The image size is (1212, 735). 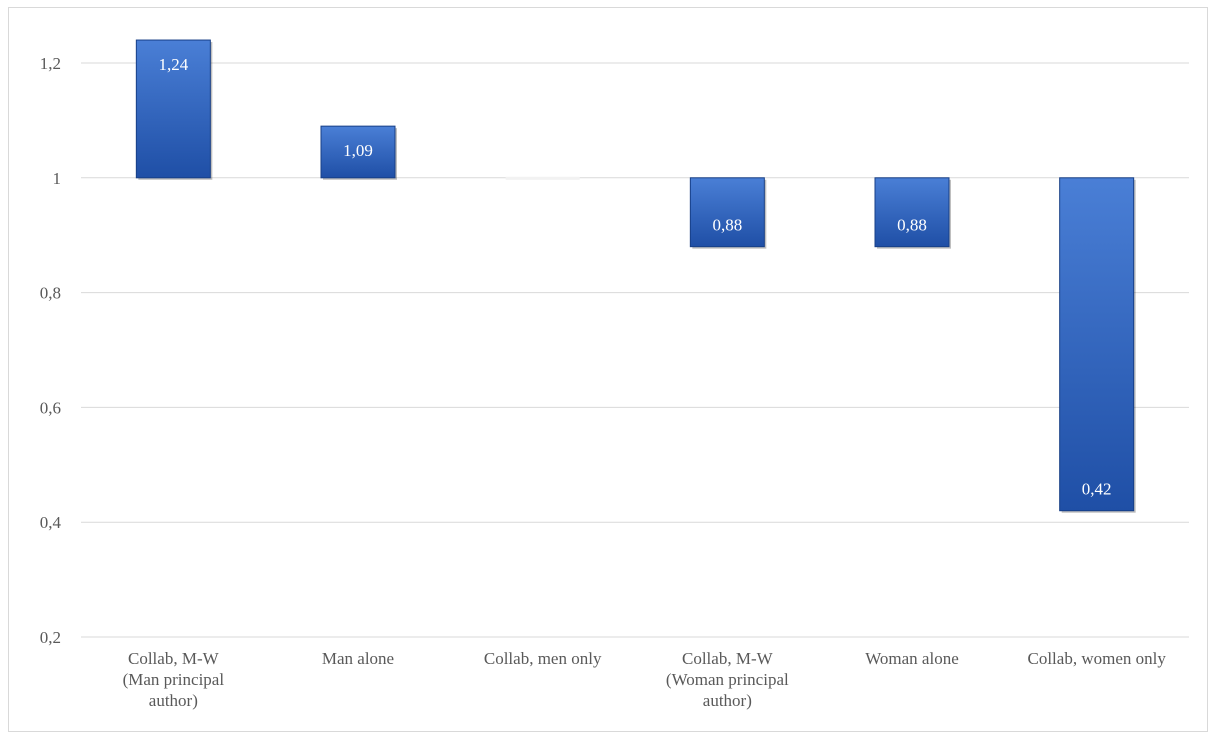 I want to click on data-label: 0,42, so click(x=1097, y=489).